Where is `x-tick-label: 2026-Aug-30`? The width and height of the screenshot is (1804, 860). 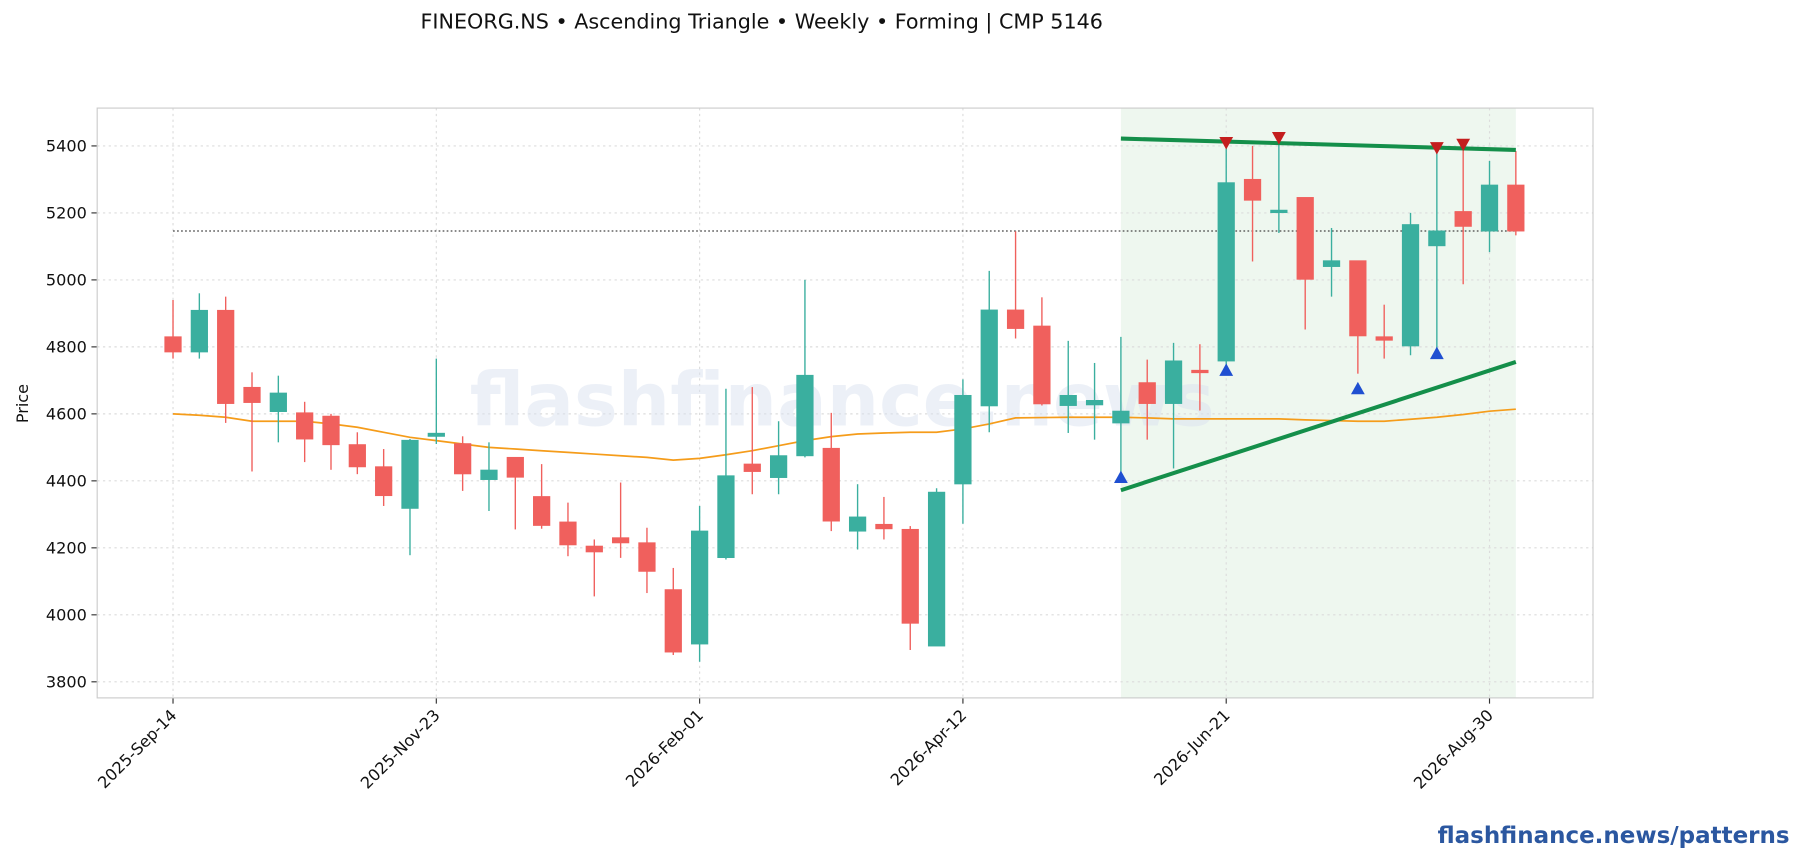 x-tick-label: 2026-Aug-30 is located at coordinates (1453, 749).